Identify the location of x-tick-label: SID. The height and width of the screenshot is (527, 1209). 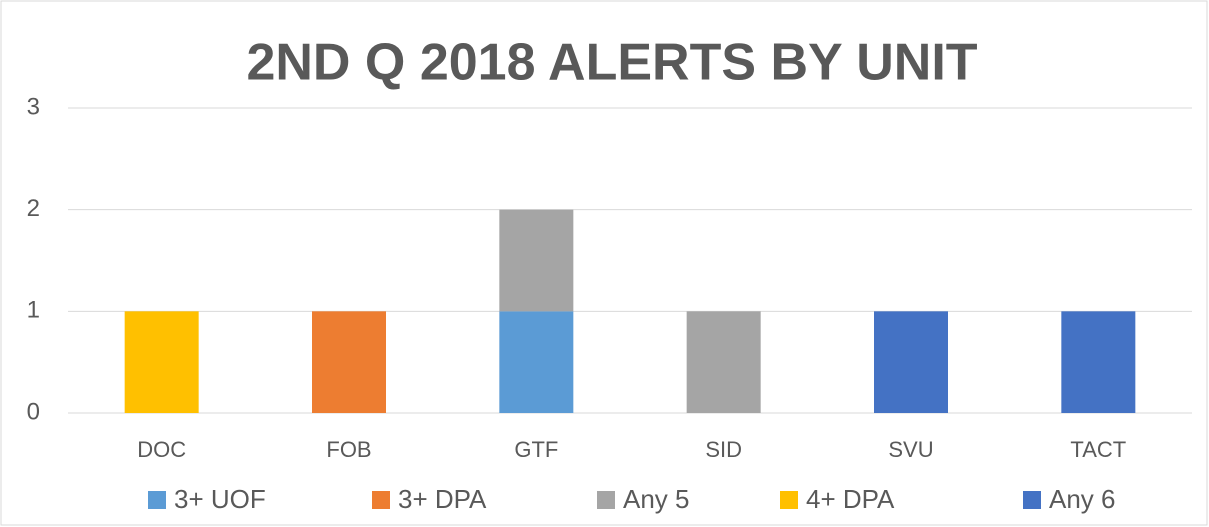
(723, 449).